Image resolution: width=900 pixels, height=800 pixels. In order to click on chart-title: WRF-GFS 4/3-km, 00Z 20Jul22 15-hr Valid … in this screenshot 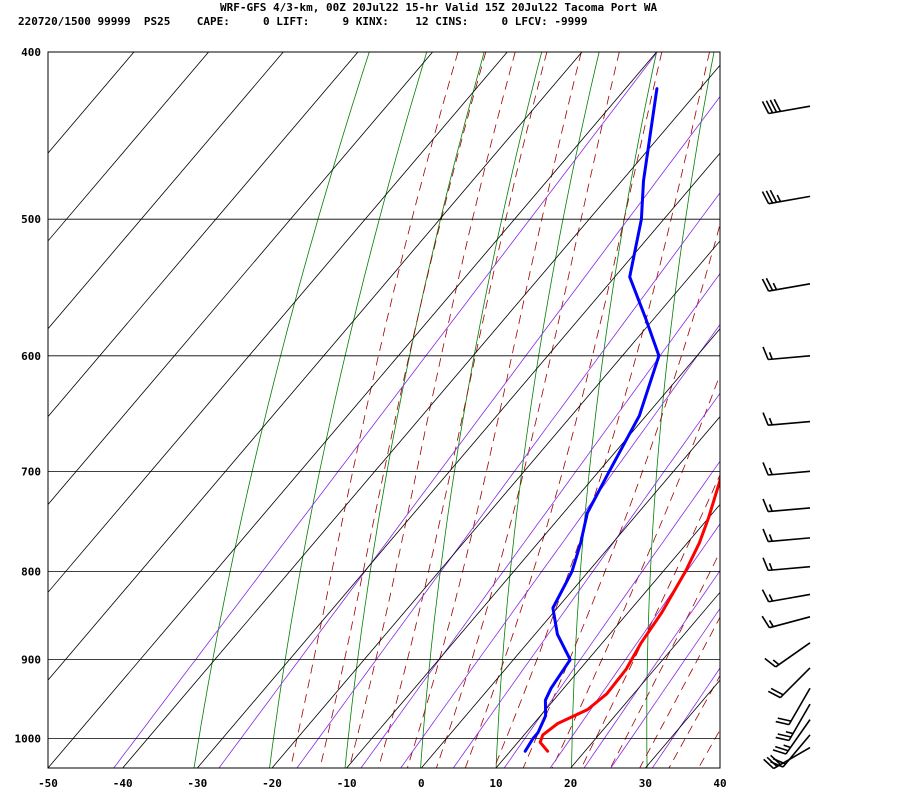, I will do `click(439, 7)`.